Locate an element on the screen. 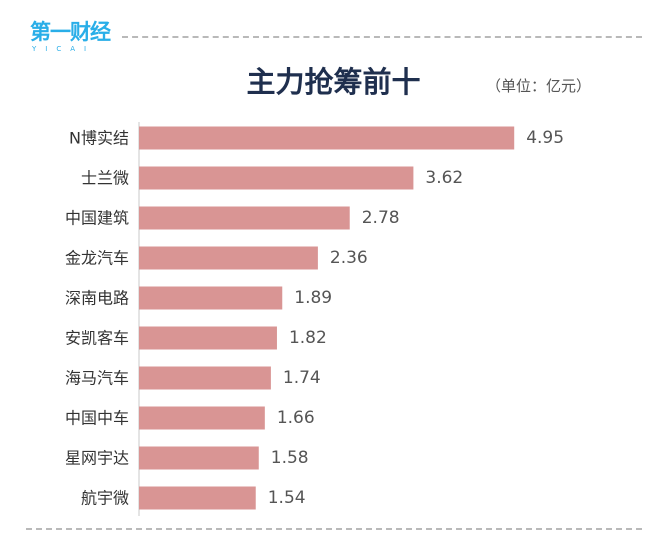 Image resolution: width=667 pixels, height=559 pixels. chart-title: 主力抢筹前十 is located at coordinates (333, 82).